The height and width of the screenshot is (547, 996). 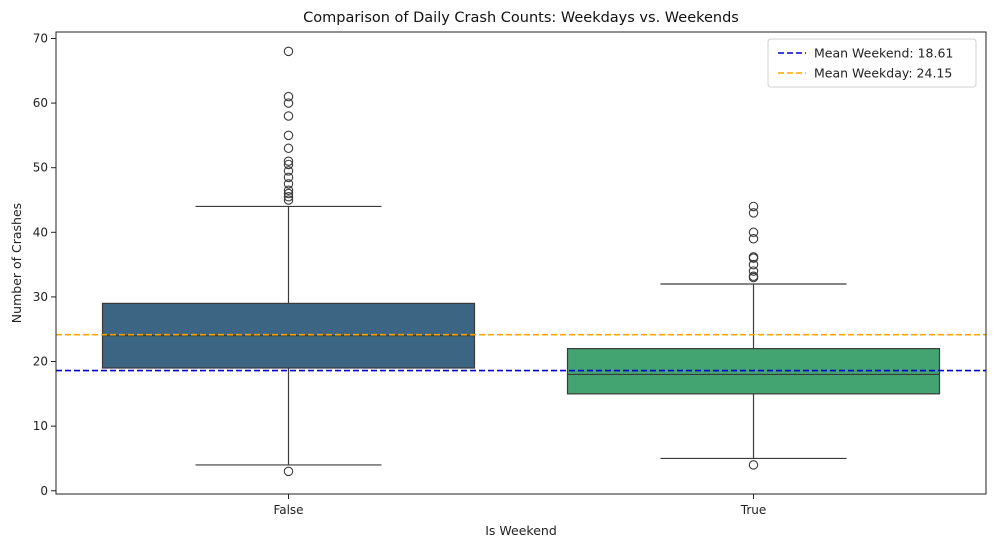 I want to click on y-tick-label: 30, so click(x=40, y=297).